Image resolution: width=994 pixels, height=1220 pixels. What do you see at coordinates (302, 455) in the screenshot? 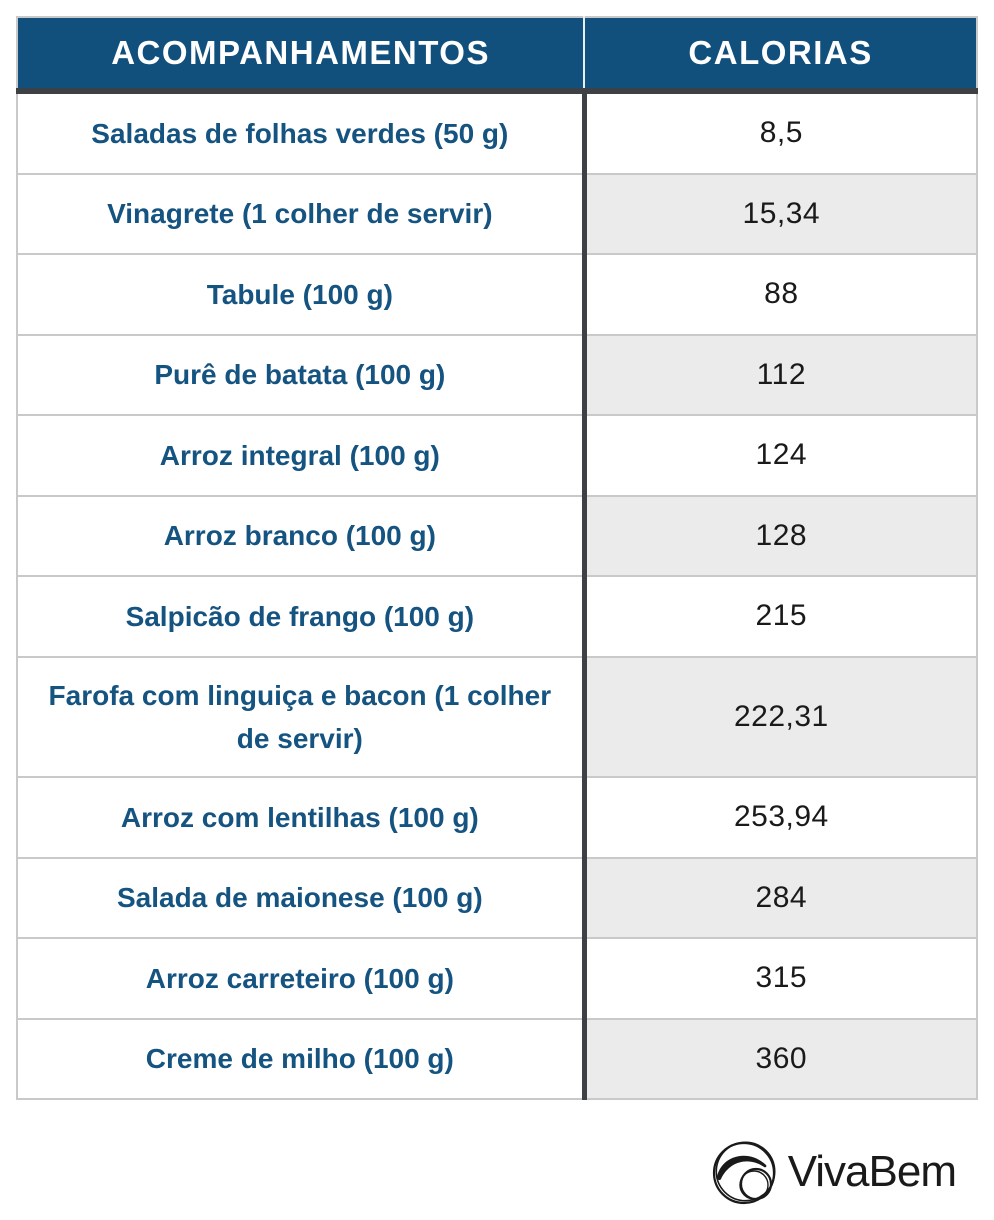
I see `item-cell: Arroz integral (100 g)` at bounding box center [302, 455].